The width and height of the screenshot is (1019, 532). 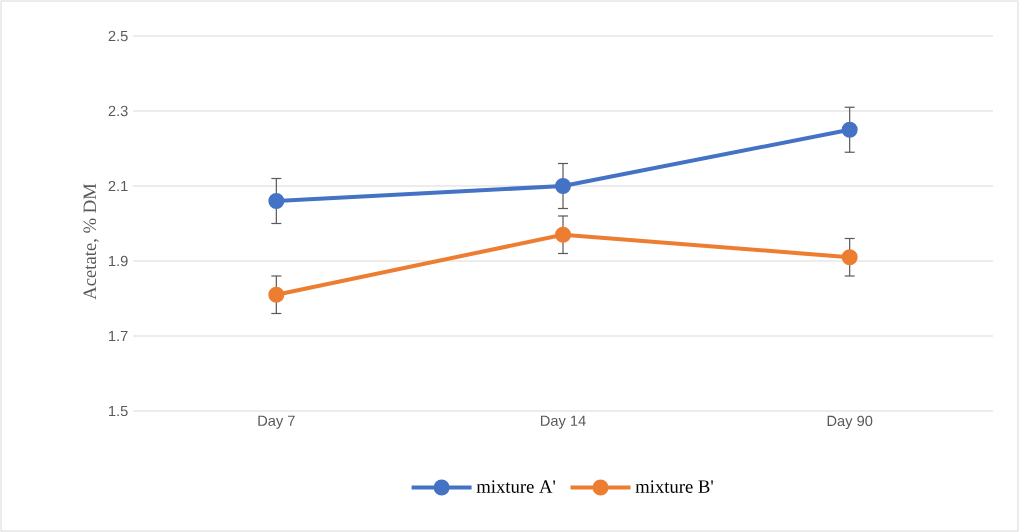 I want to click on y-tick-label: 1.7, so click(x=118, y=336).